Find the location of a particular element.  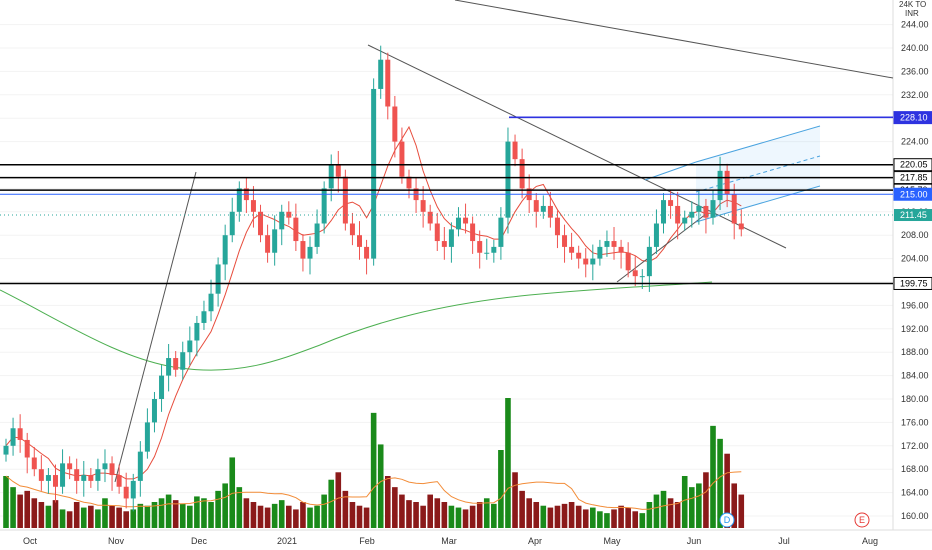

price-tick-label: 176.00 is located at coordinates (915, 422).